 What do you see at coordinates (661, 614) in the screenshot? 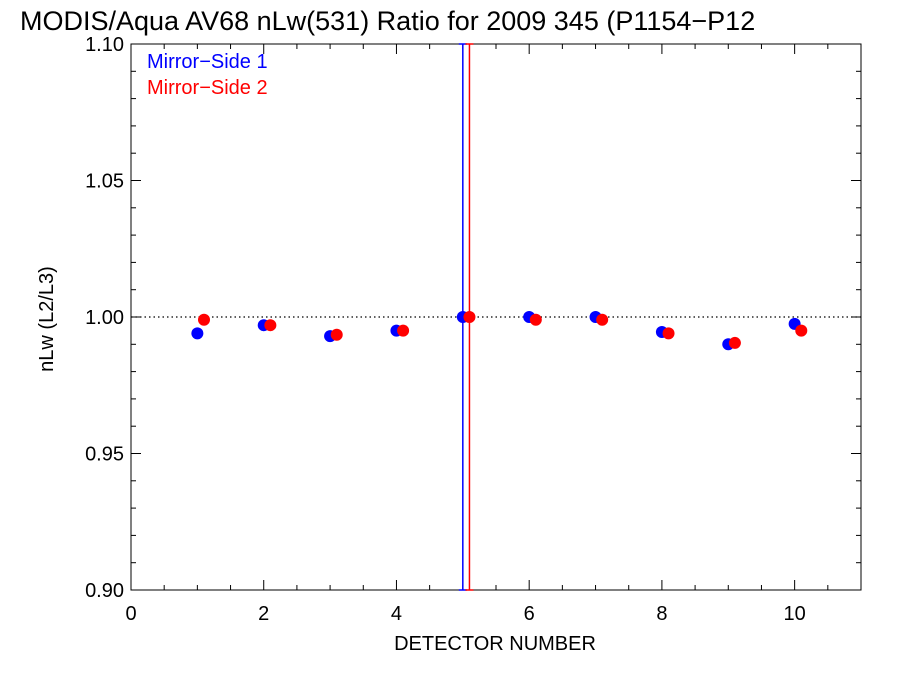
I see `x-tick-label: 8` at bounding box center [661, 614].